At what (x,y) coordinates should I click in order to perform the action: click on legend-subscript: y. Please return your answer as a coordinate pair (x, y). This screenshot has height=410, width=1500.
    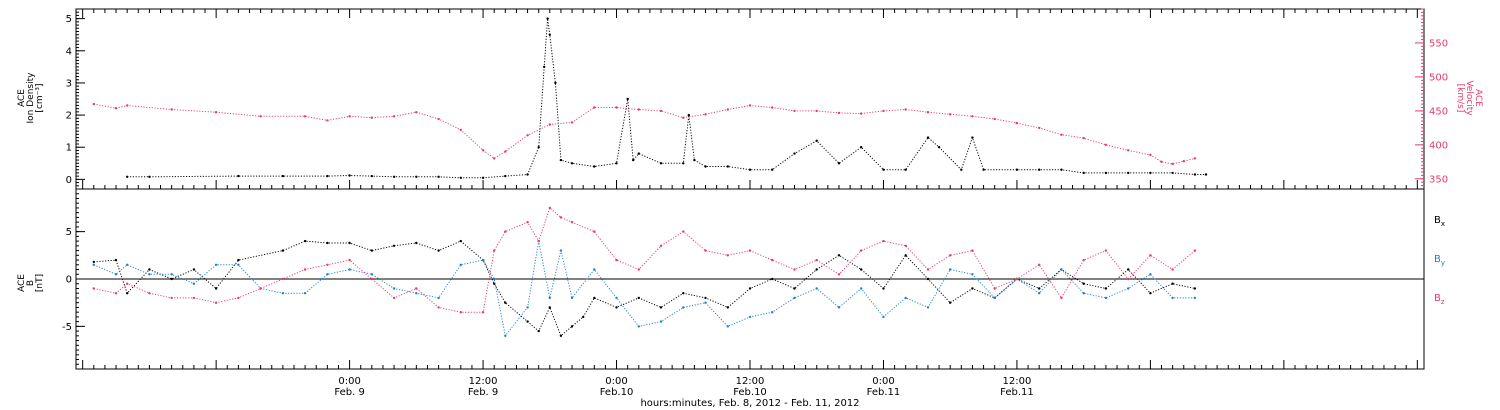
    Looking at the image, I should click on (1443, 263).